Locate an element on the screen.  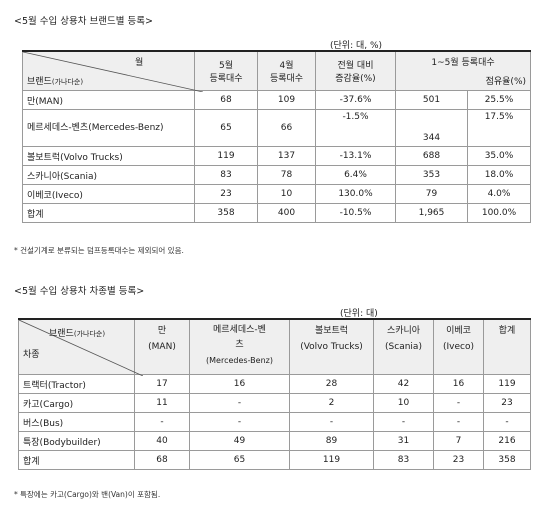
table1-title: <5월 수입 상용차 브랜드별 등록> is located at coordinates (83, 21).